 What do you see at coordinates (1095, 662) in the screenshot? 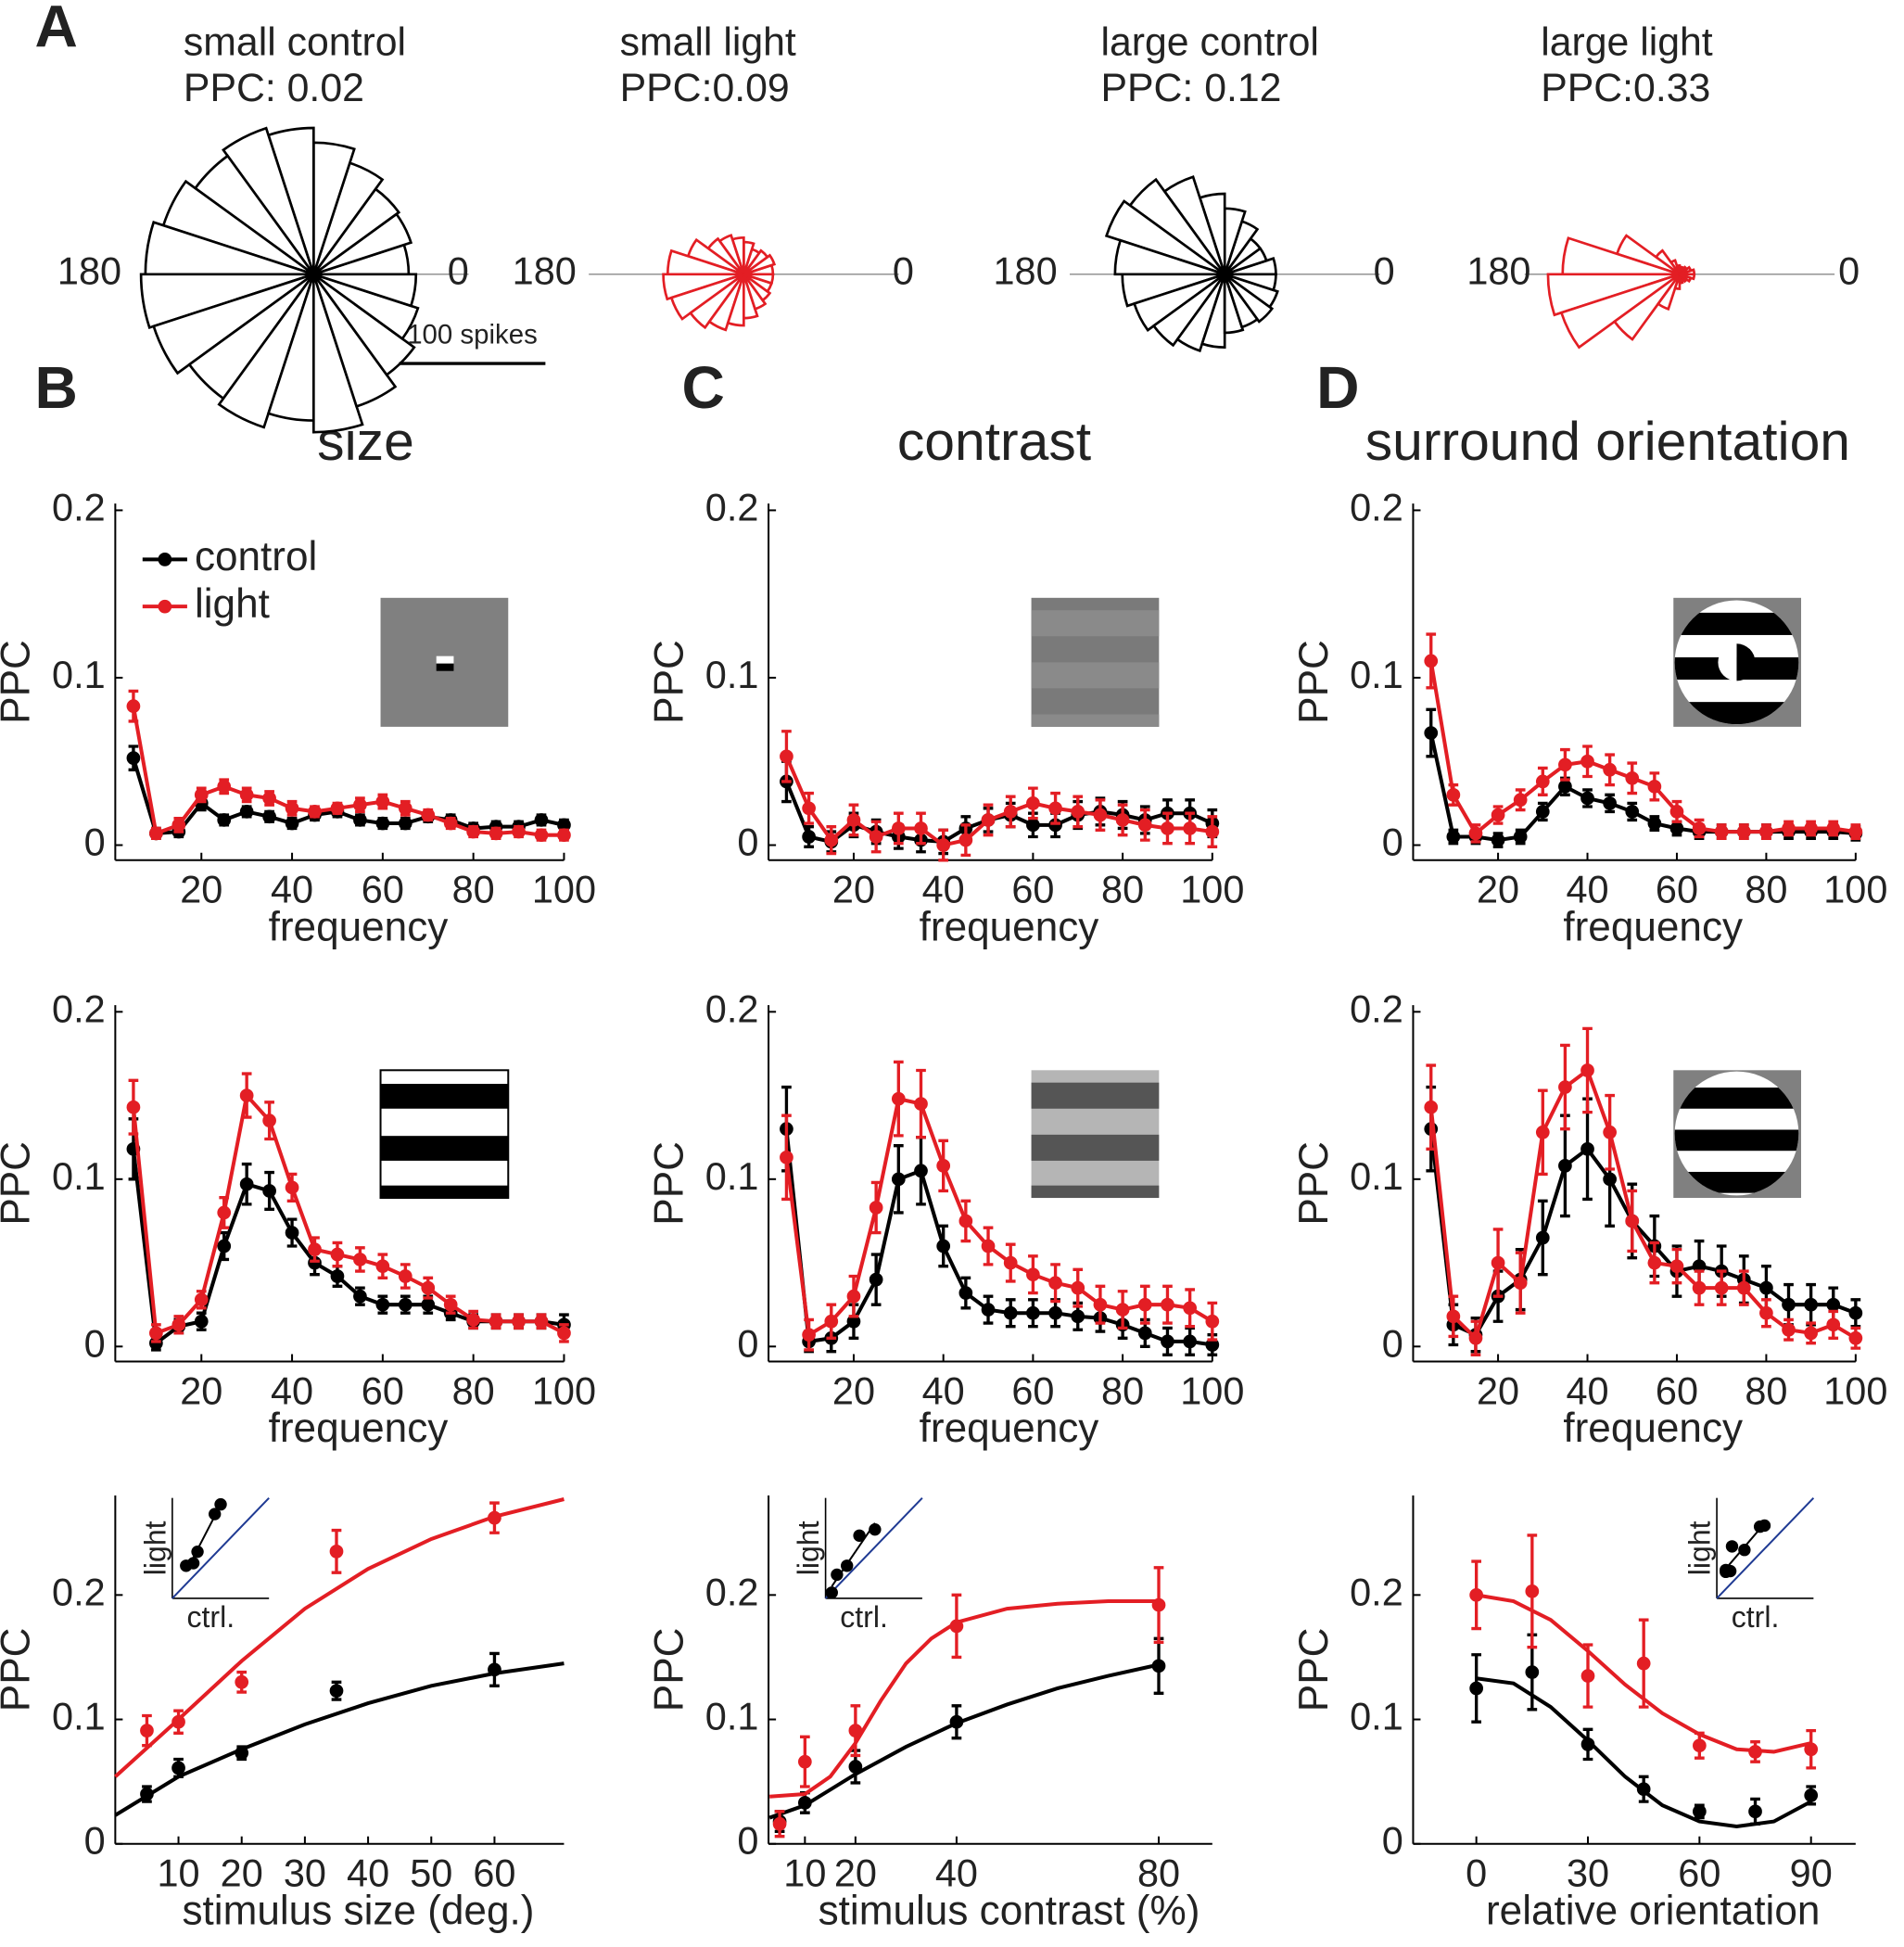
I see `stimulus-icon` at bounding box center [1095, 662].